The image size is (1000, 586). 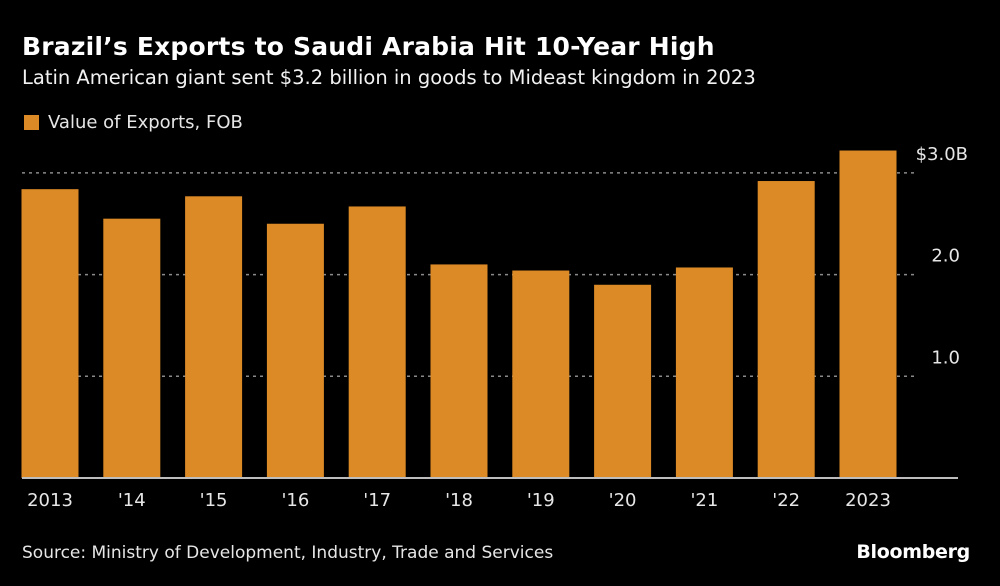 I want to click on x-tick-label: 2023, so click(x=868, y=500).